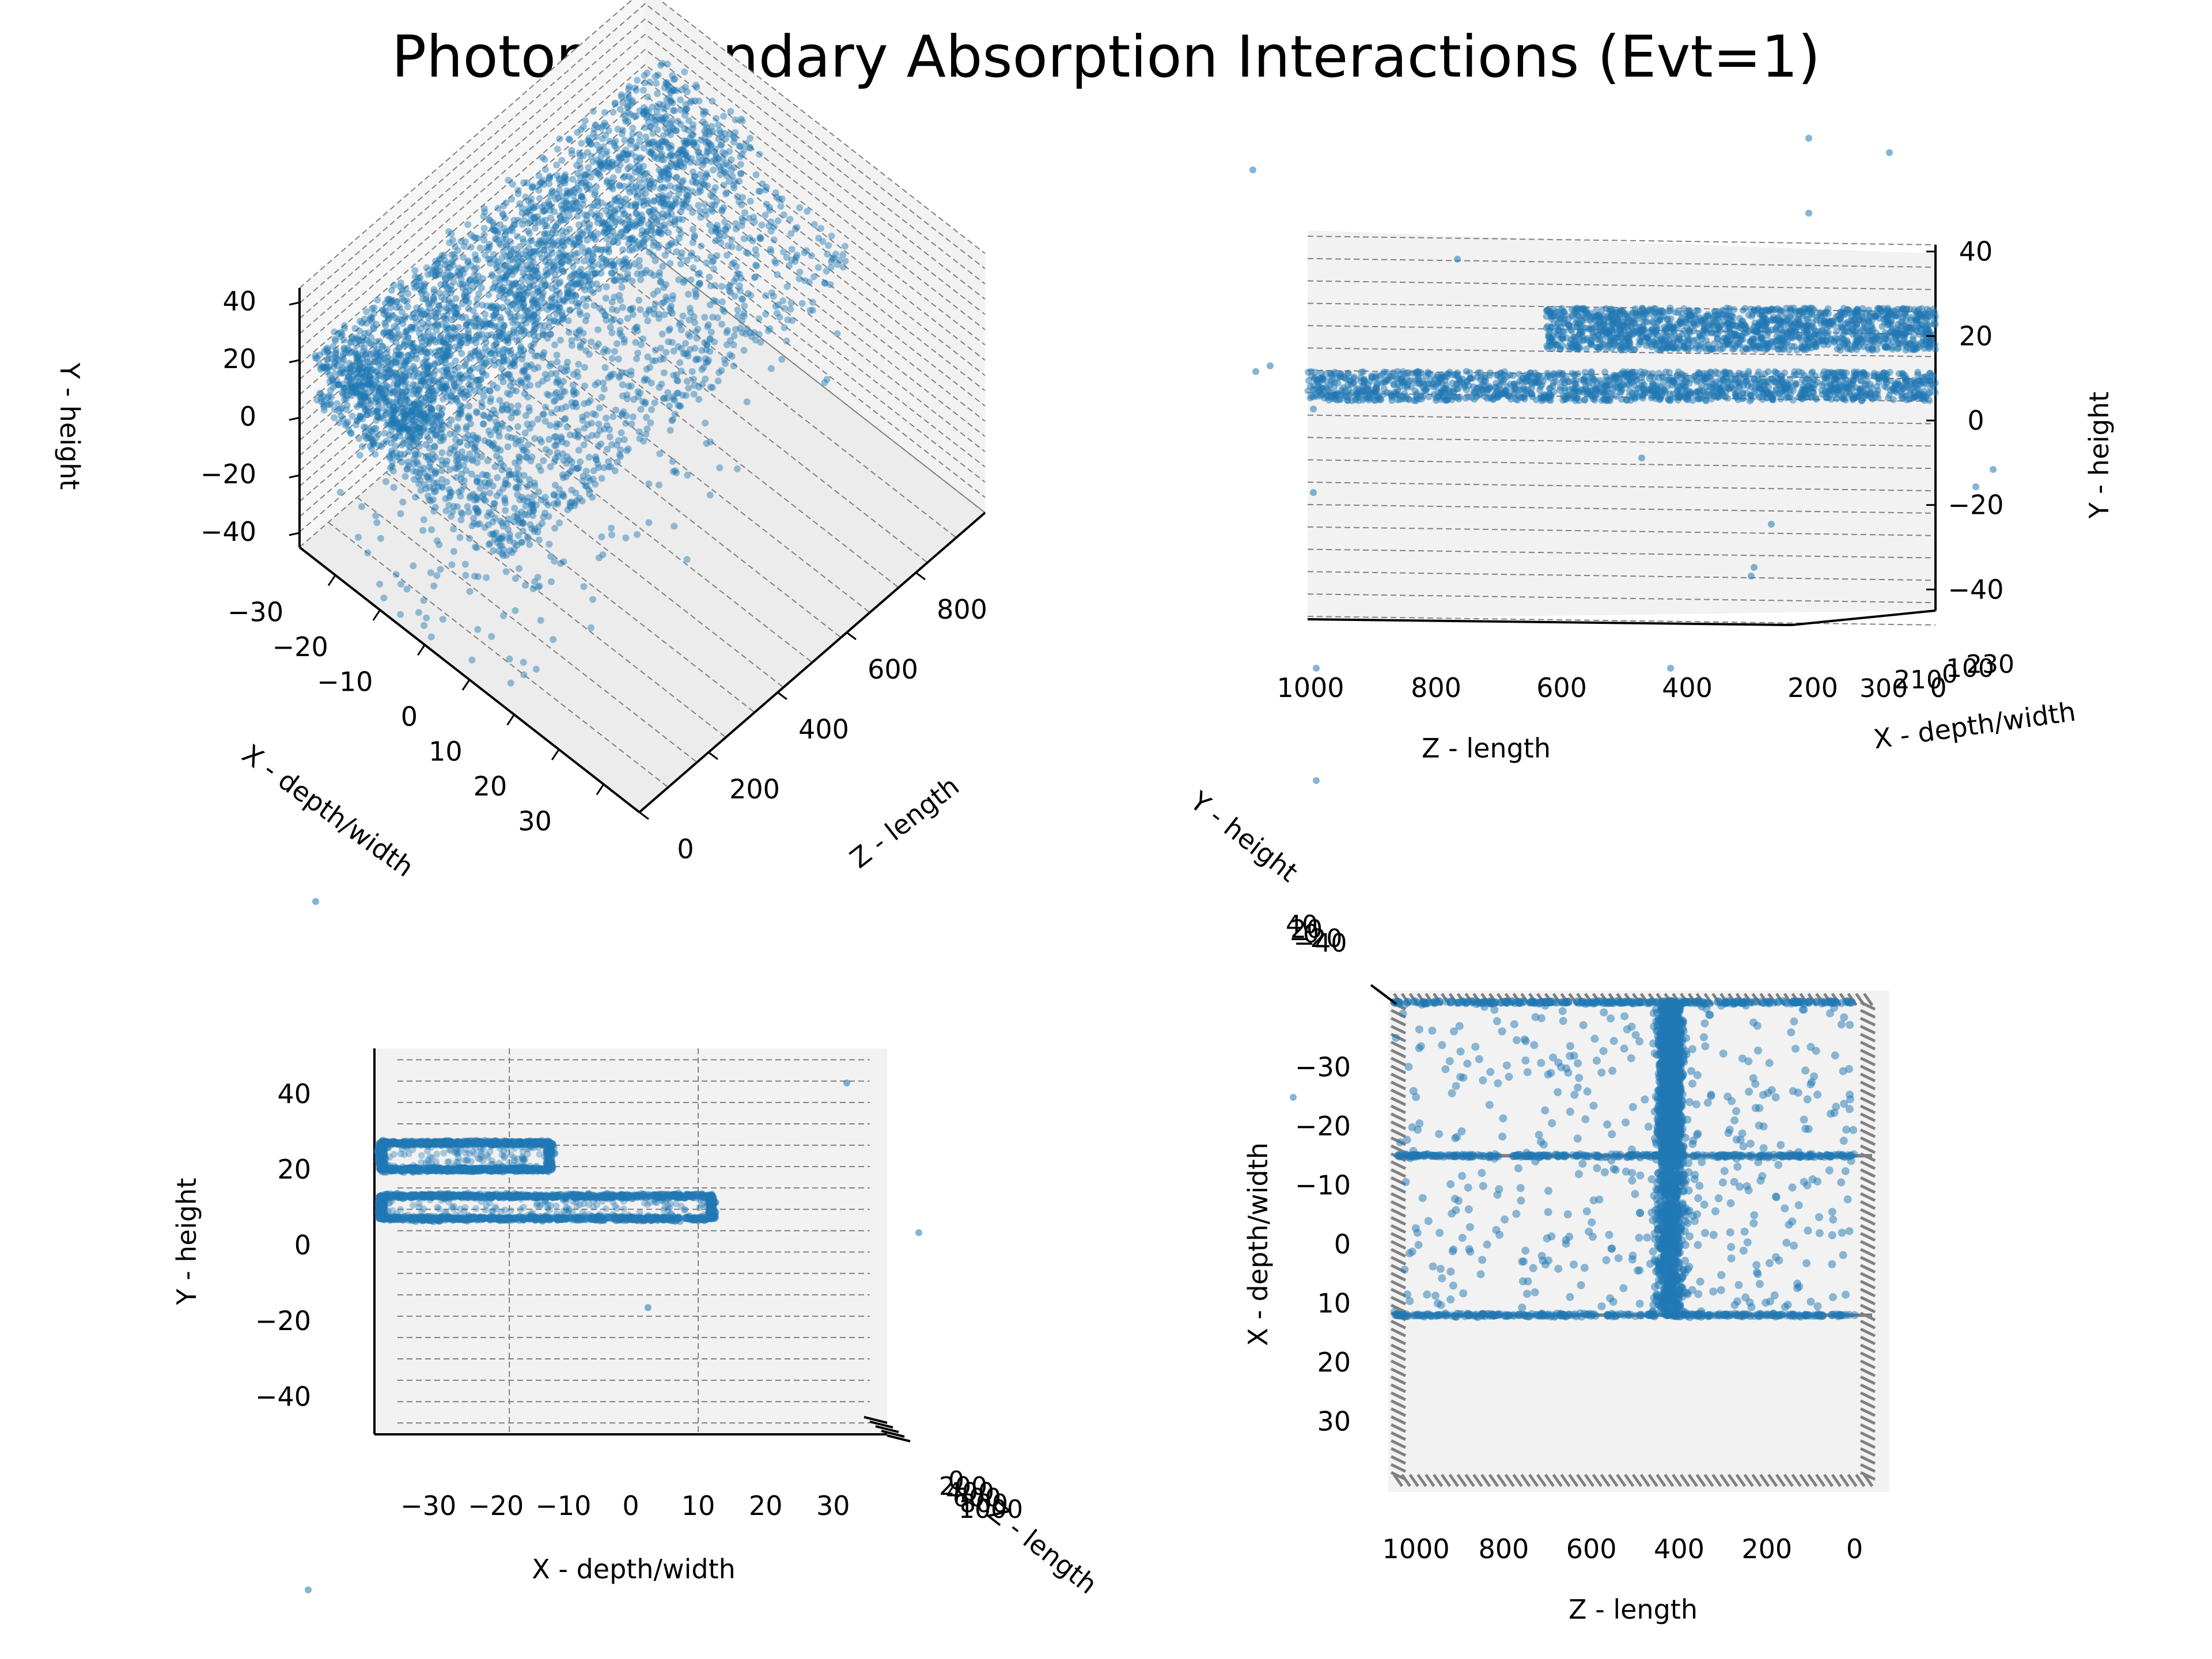 Image resolution: width=2212 pixels, height=1659 pixels. I want to click on pane, so click(1622, 424).